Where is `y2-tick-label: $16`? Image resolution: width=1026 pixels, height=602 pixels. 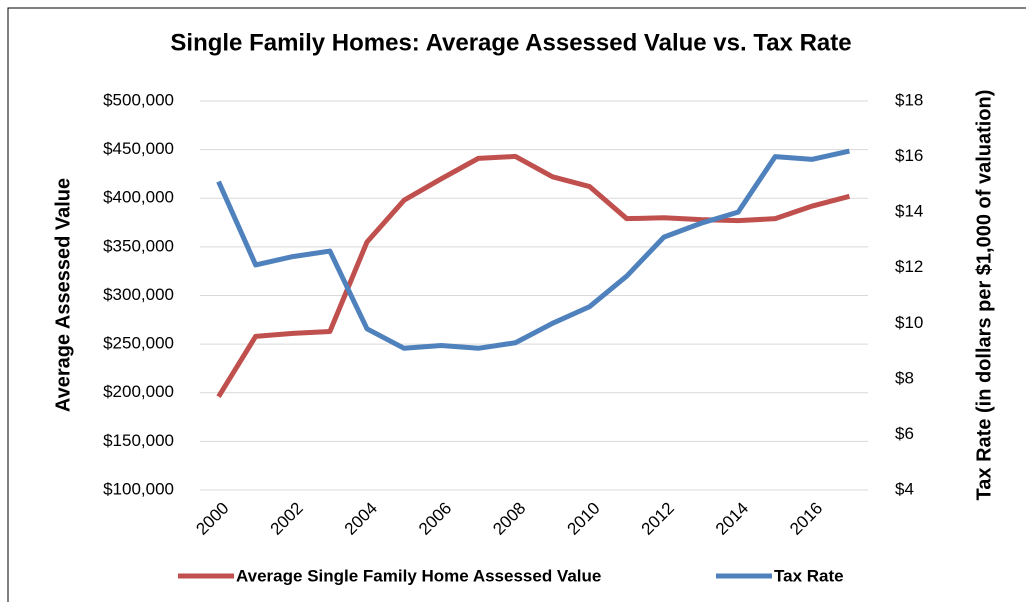
y2-tick-label: $16 is located at coordinates (909, 155).